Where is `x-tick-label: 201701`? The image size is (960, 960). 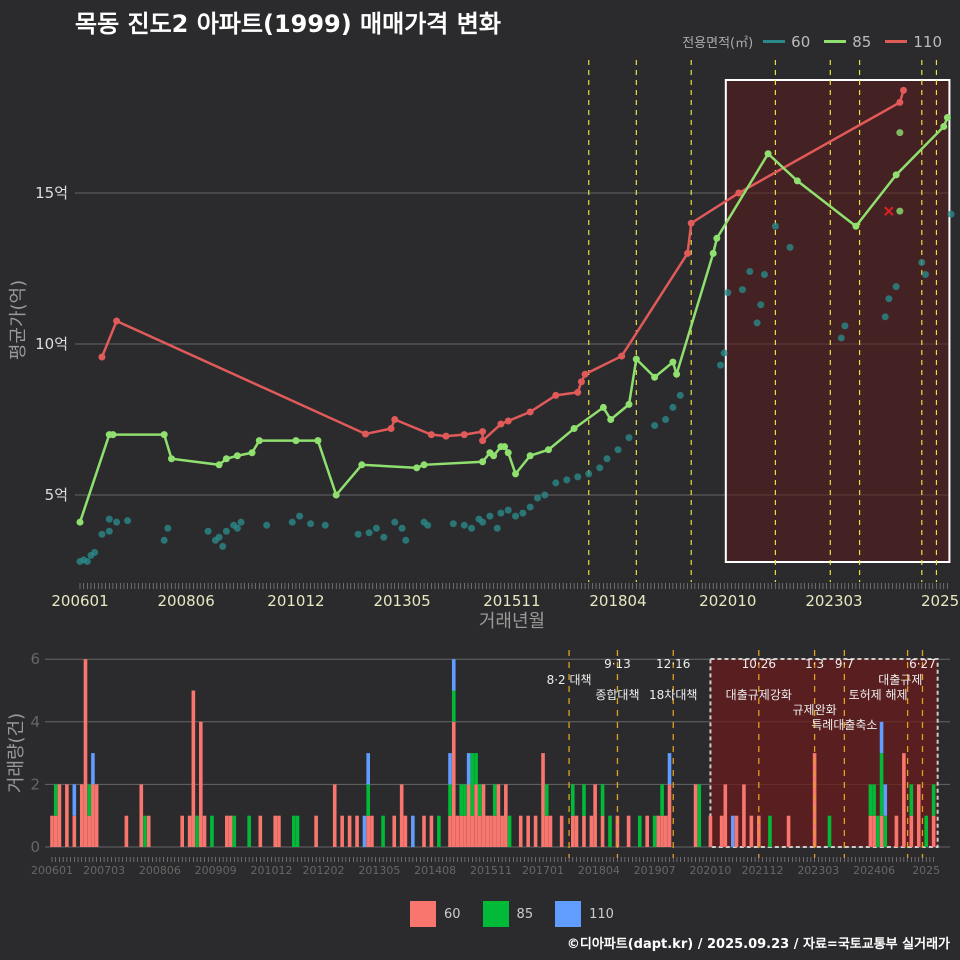
x-tick-label: 201701 is located at coordinates (543, 870).